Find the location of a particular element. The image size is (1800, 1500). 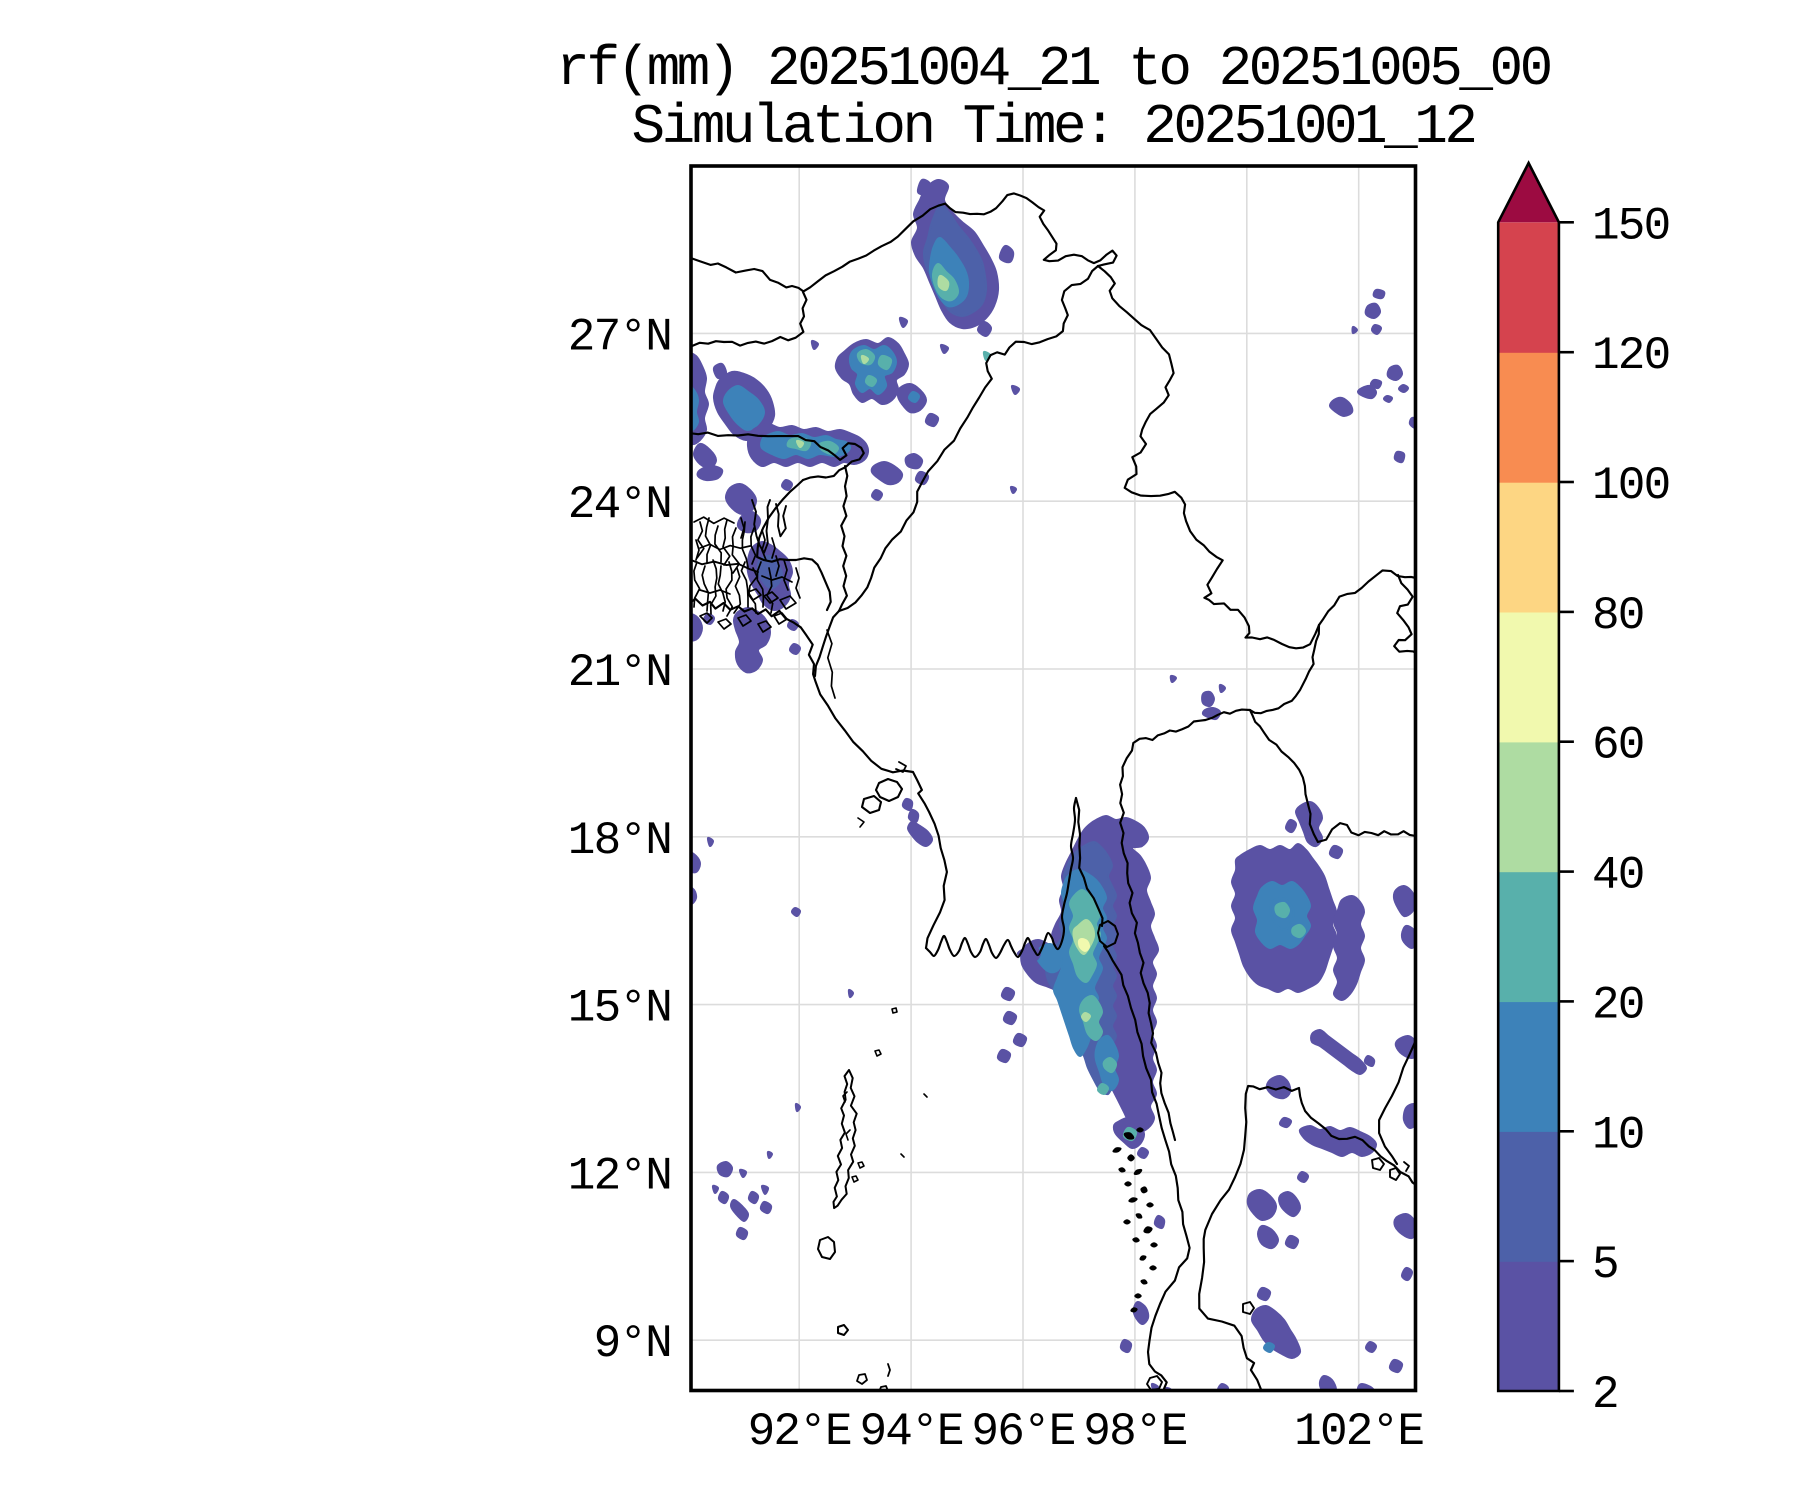

svg-text: 20 is located at coordinates (1618, 1005).